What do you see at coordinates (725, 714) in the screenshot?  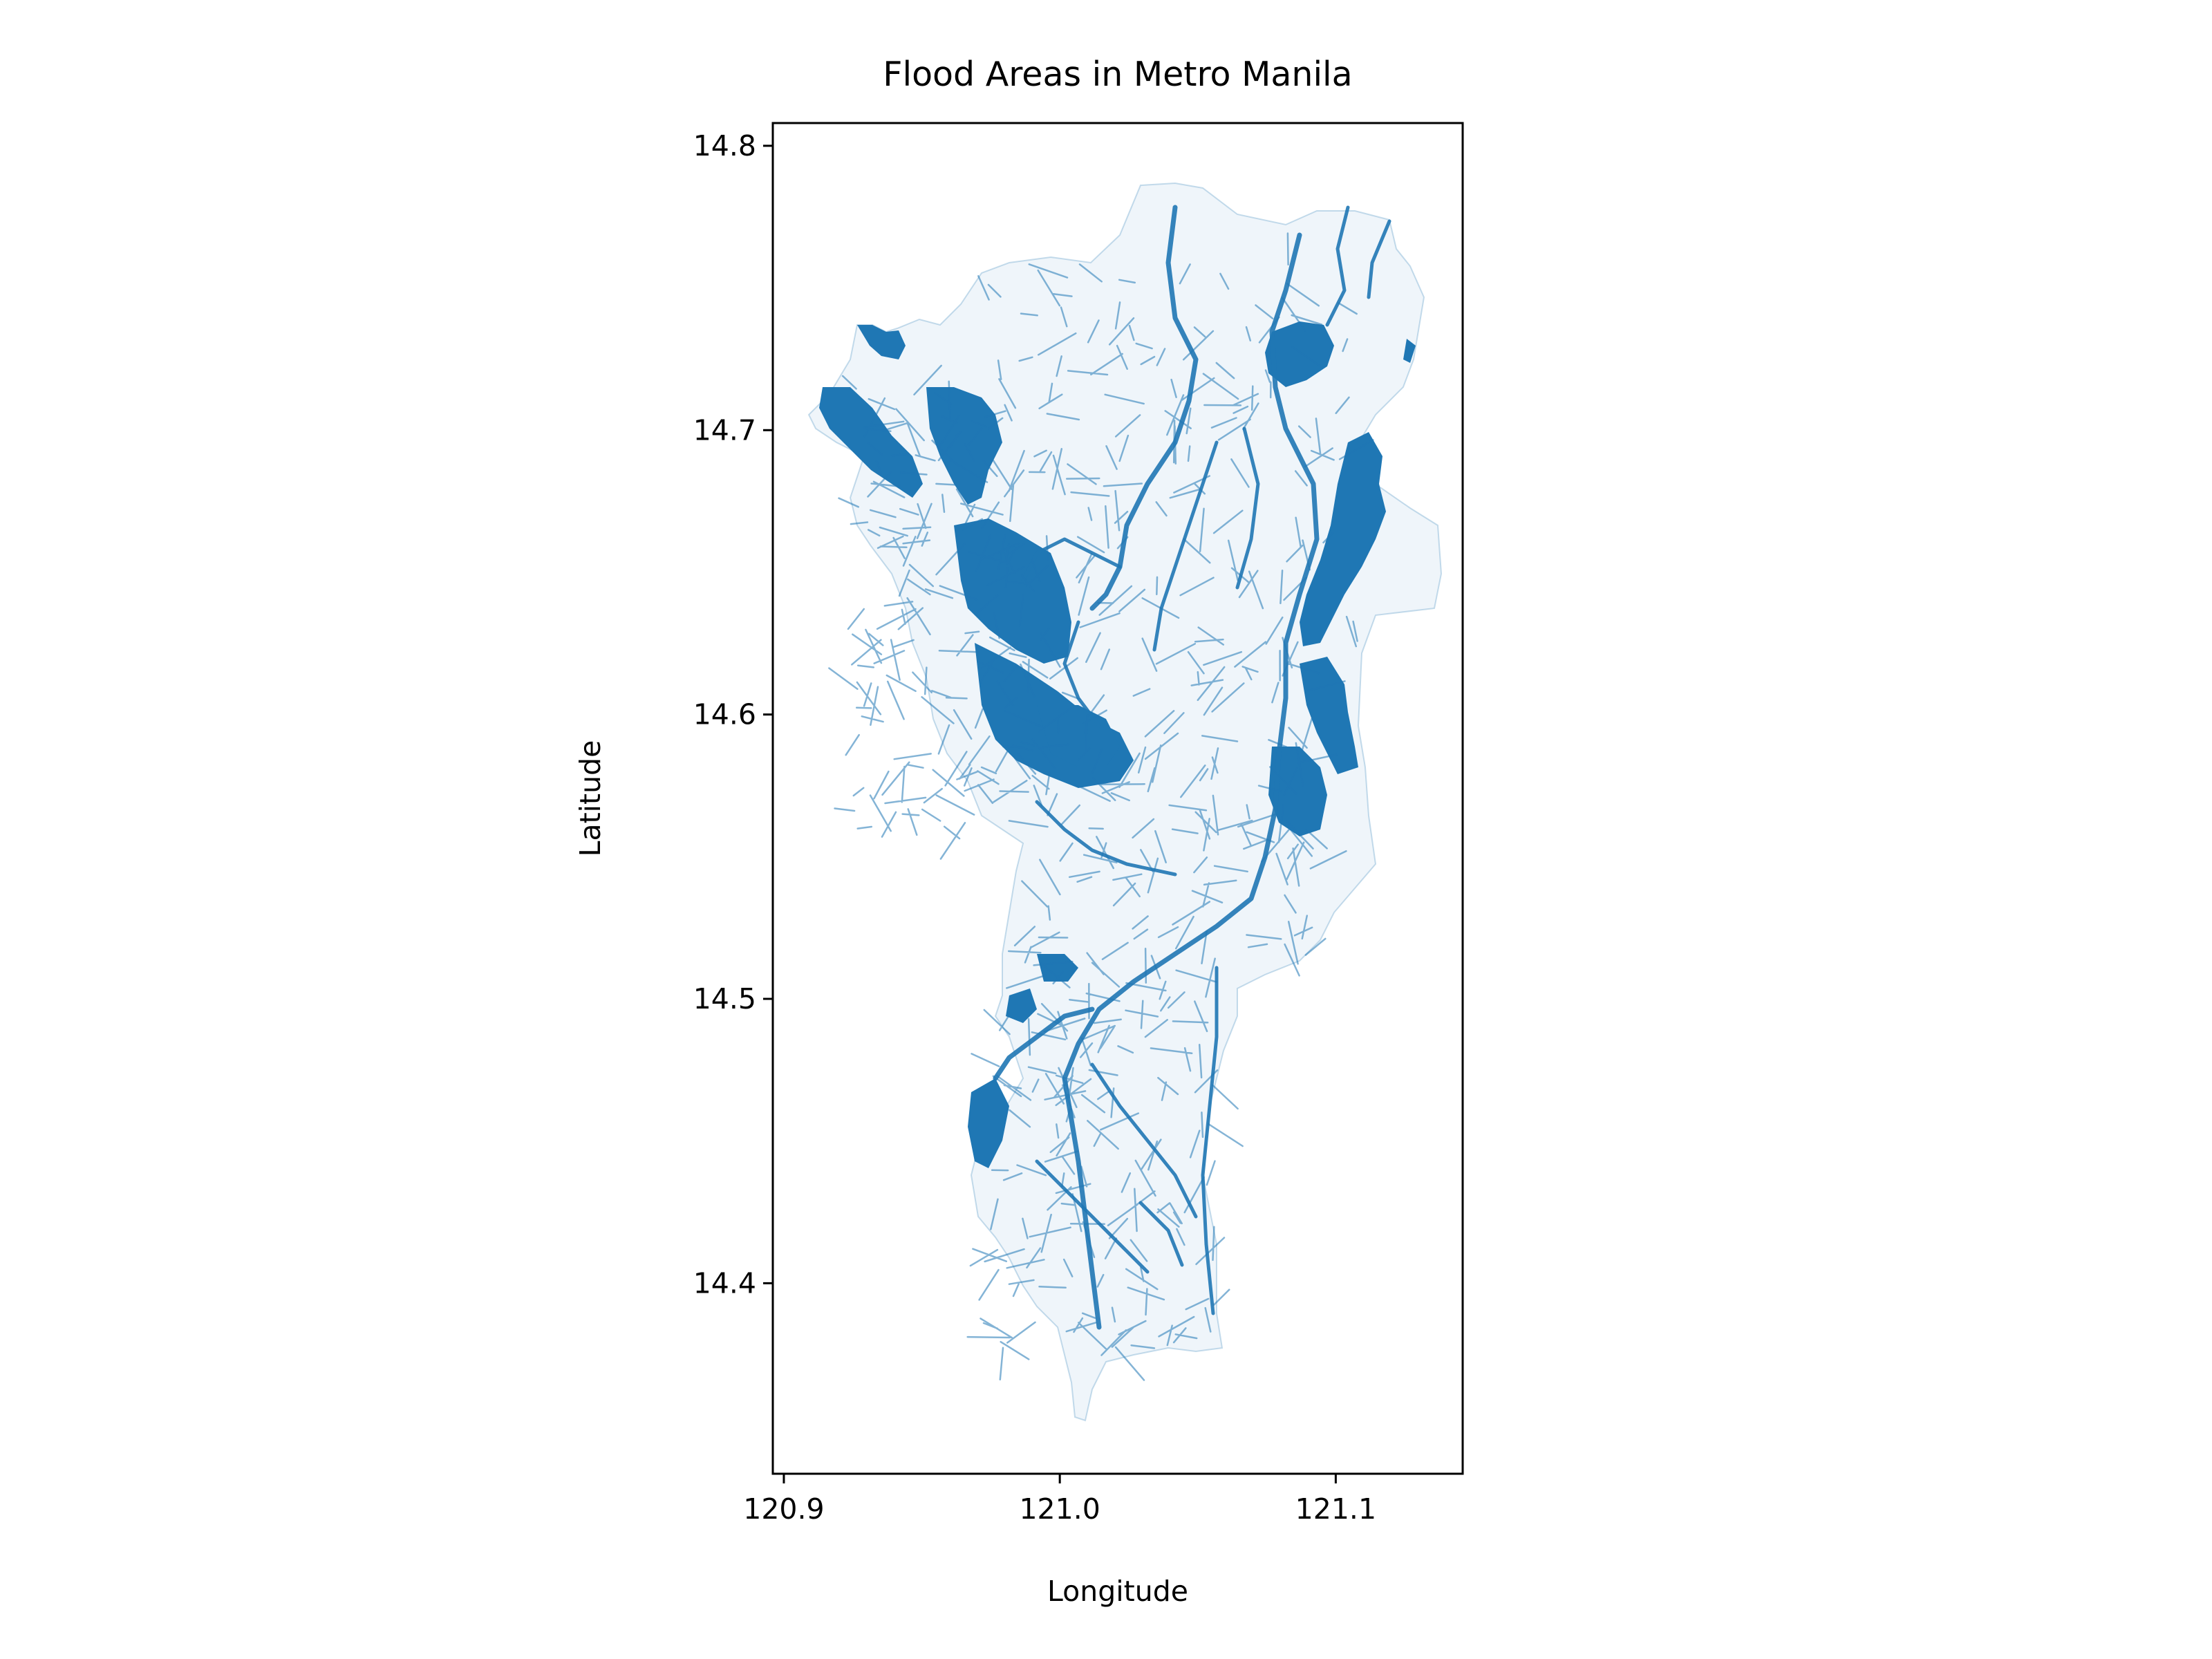 I see `y-tick-label: 14.6` at bounding box center [725, 714].